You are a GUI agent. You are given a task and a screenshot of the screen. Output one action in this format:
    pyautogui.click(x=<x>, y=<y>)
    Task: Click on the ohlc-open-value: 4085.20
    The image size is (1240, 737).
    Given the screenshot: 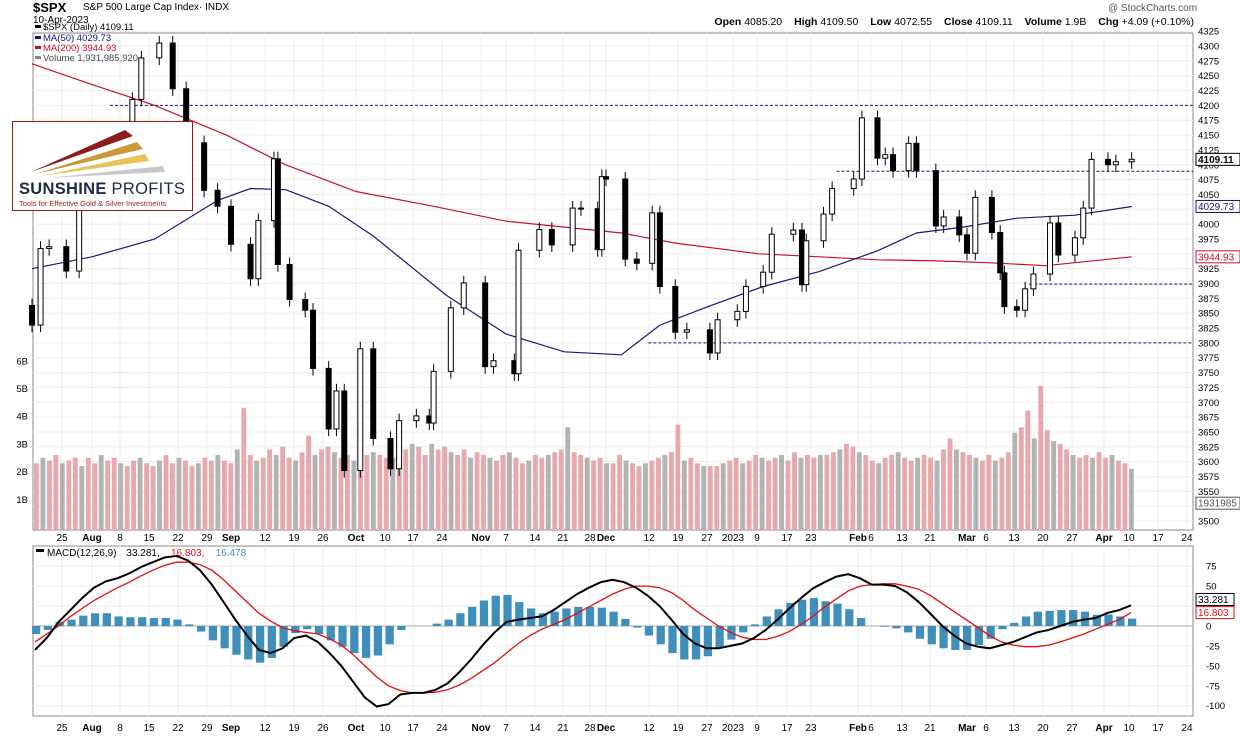 What is the action you would take?
    pyautogui.click(x=763, y=22)
    